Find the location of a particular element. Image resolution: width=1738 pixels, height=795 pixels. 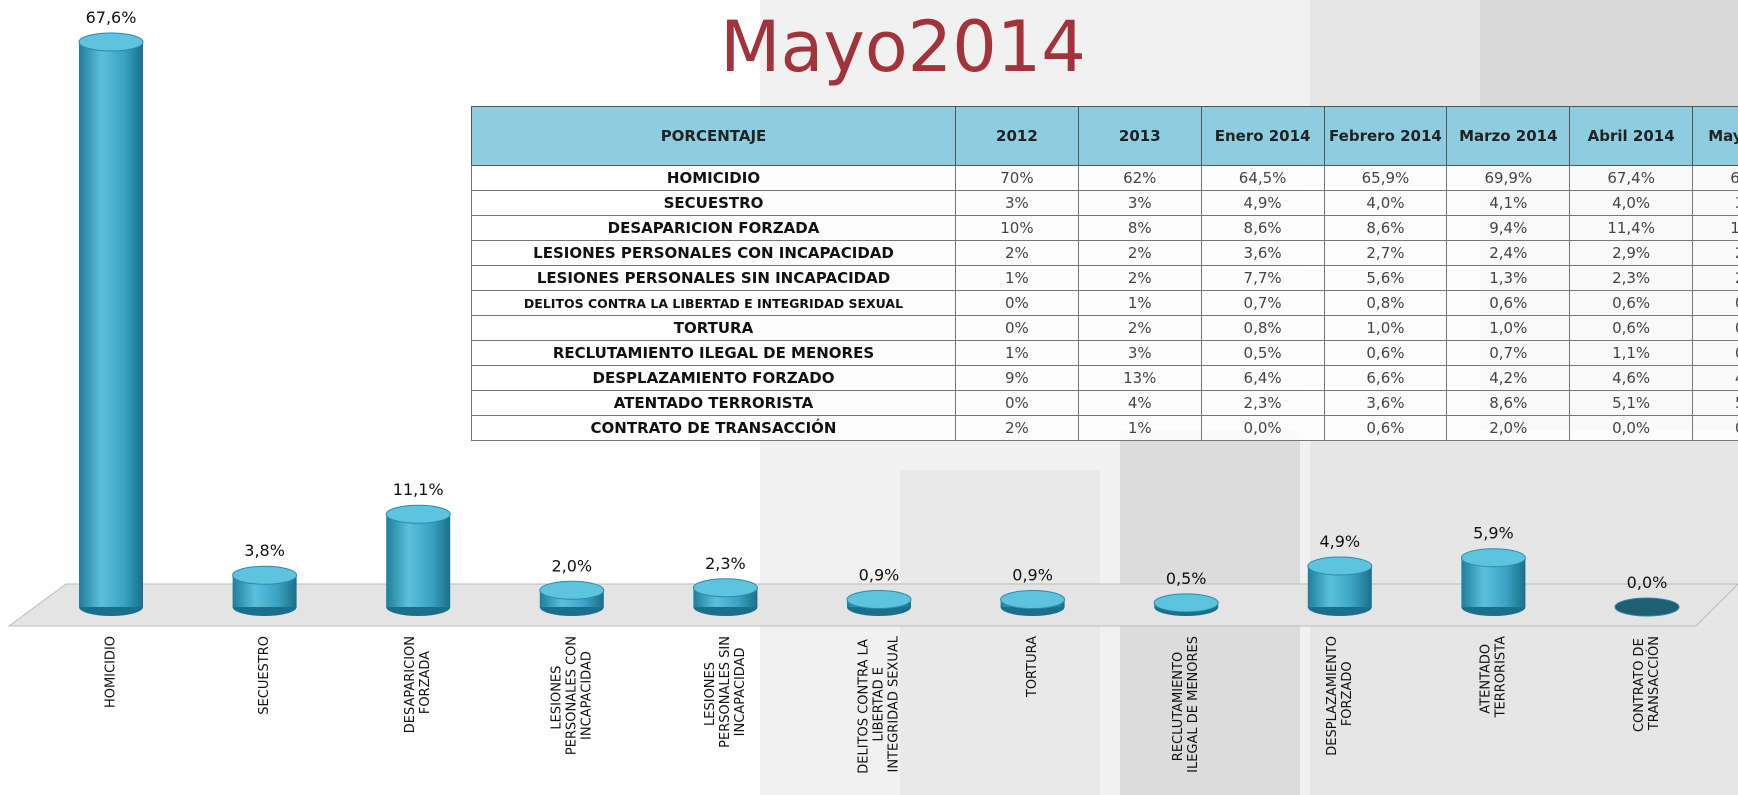

value-label: 3,8% is located at coordinates (264, 550).